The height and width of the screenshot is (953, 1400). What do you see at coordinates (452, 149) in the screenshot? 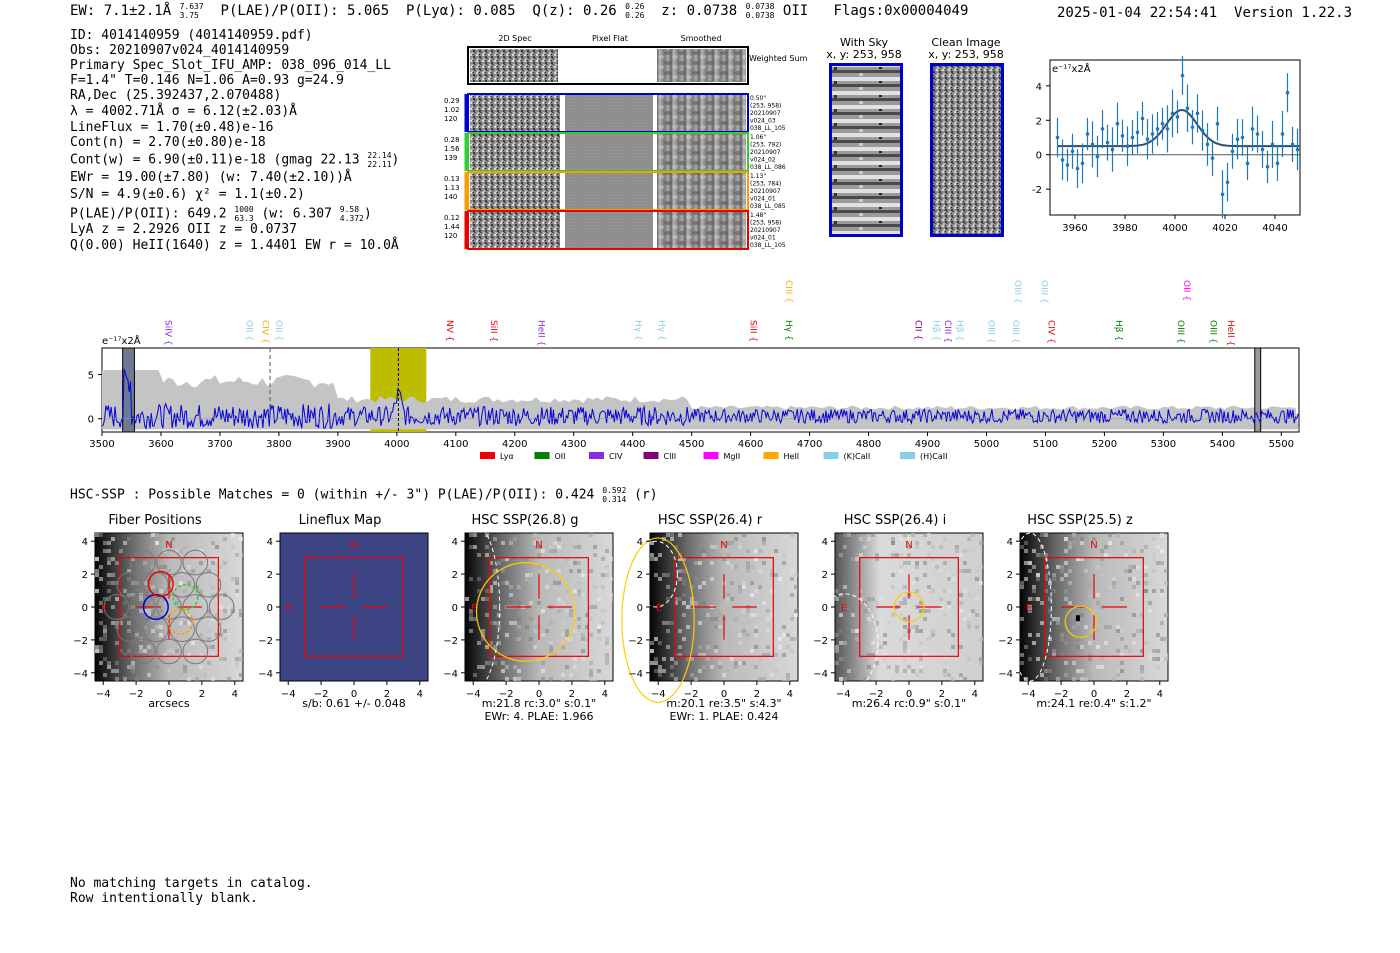
I see `fiber-stat: 1.56` at bounding box center [452, 149].